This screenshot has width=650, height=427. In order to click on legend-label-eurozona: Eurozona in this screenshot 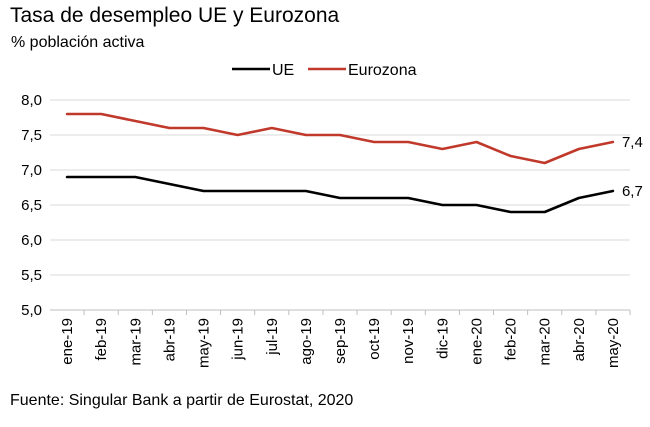, I will do `click(382, 70)`.